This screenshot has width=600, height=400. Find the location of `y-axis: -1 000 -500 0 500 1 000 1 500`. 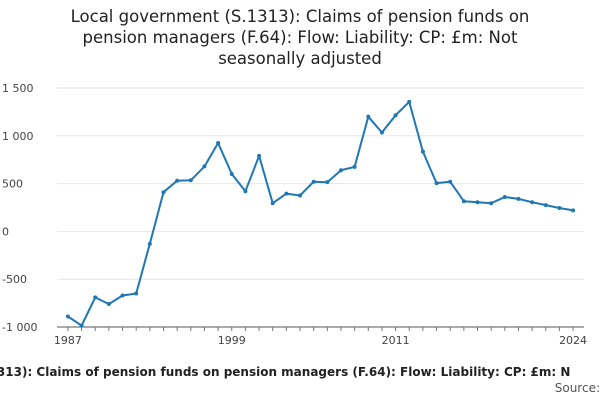

y-axis: -1 000 -500 0 500 1 000 1 500 is located at coordinates (19, 208).